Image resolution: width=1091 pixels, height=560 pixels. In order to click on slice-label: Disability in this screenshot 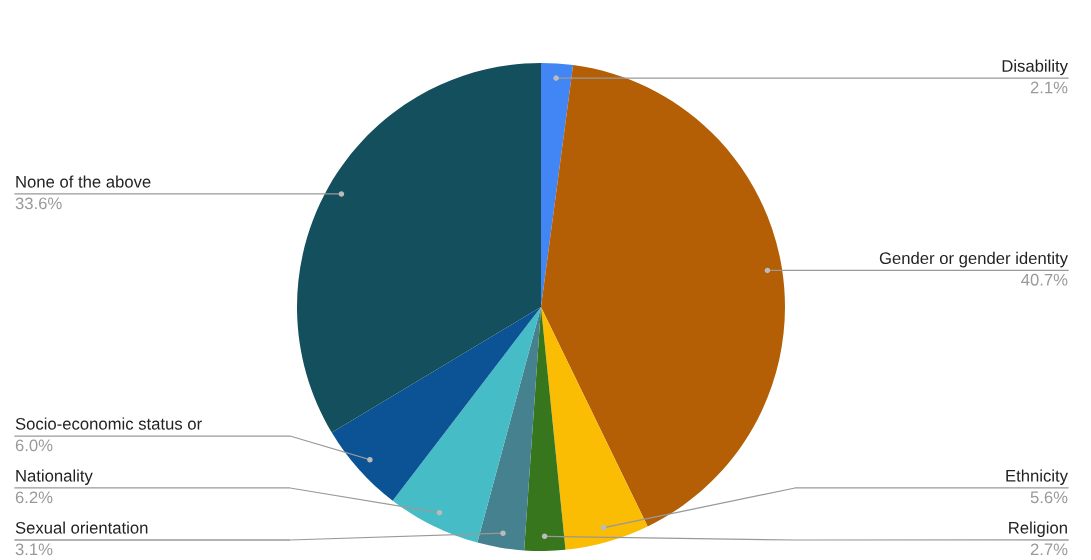, I will do `click(1035, 67)`.